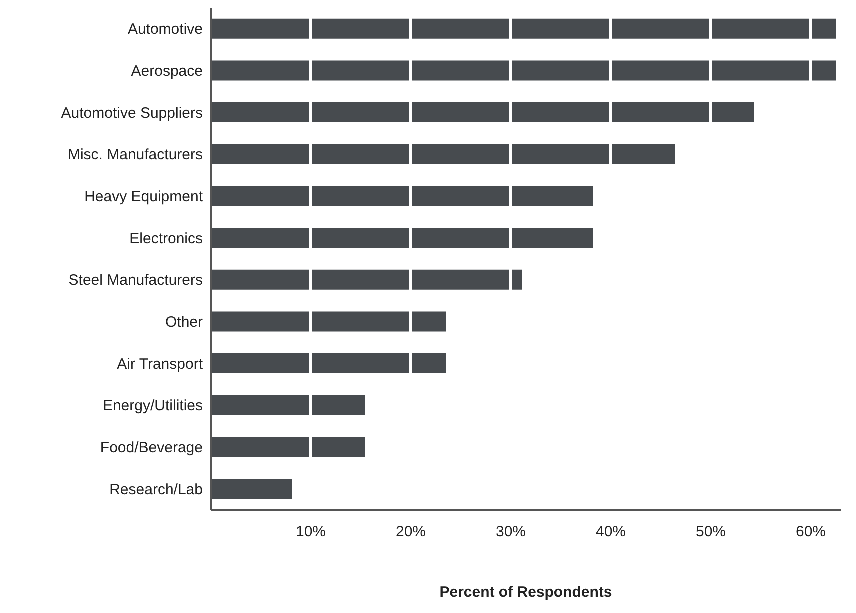 The width and height of the screenshot is (856, 613). I want to click on y-tick-label: Heavy Equipment, so click(144, 197).